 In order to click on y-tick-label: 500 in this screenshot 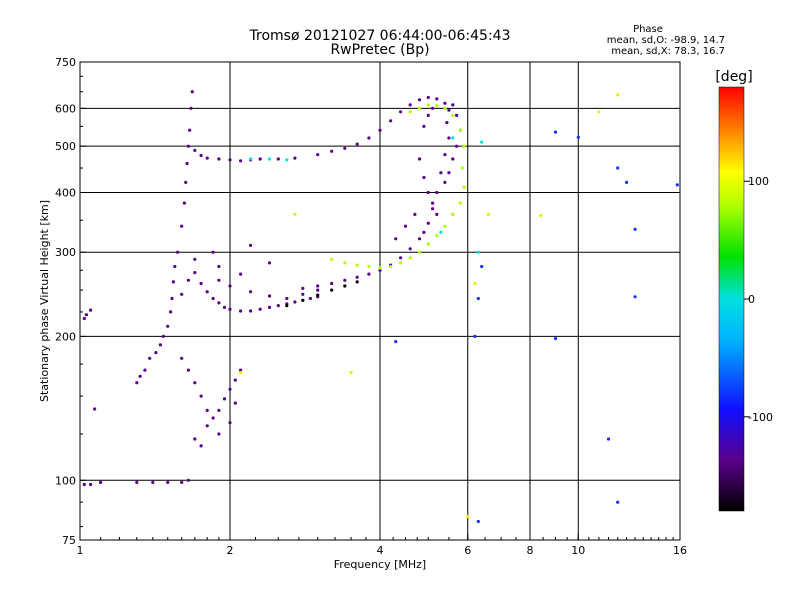, I will do `click(65, 146)`.